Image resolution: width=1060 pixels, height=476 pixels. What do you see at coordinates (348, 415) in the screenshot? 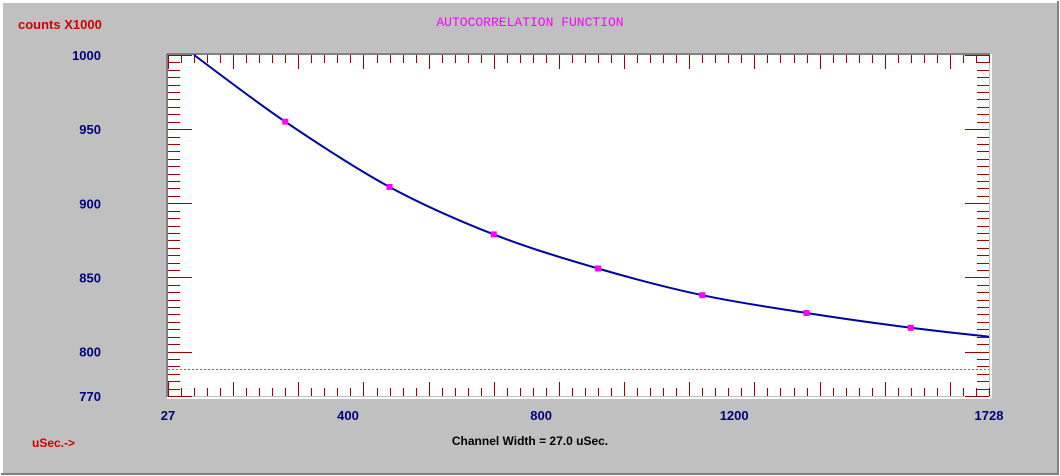
I see `x-tick-label: 400` at bounding box center [348, 415].